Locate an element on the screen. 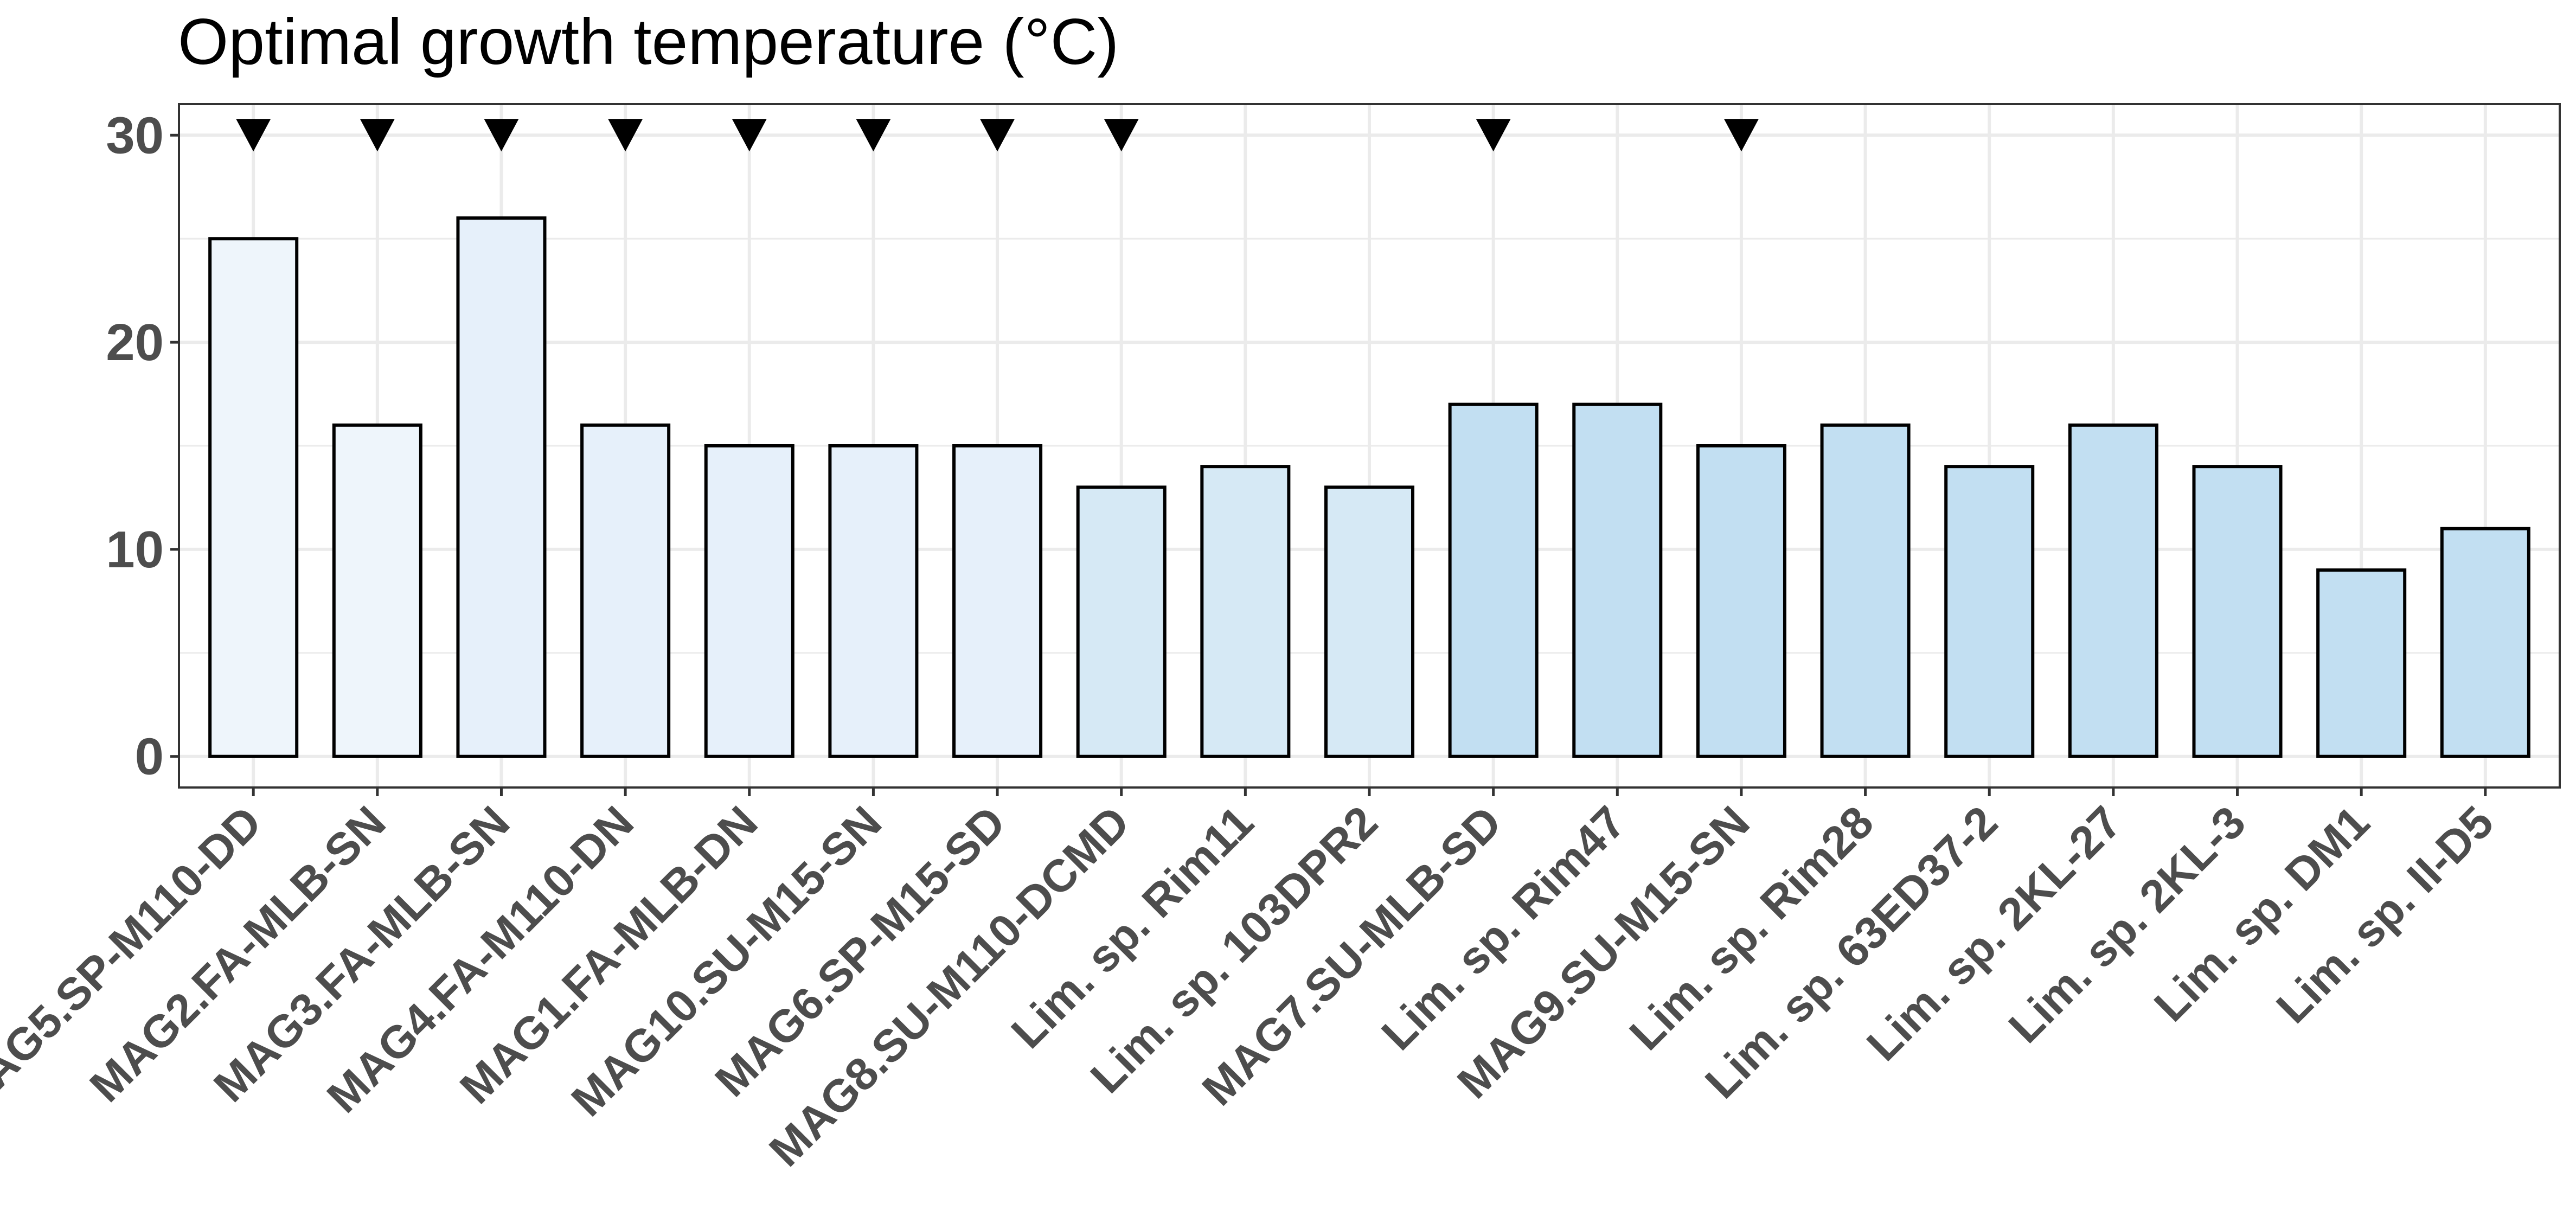 The image size is (2576, 1223). y-axis: 0 10 20 30 is located at coordinates (142, 446).